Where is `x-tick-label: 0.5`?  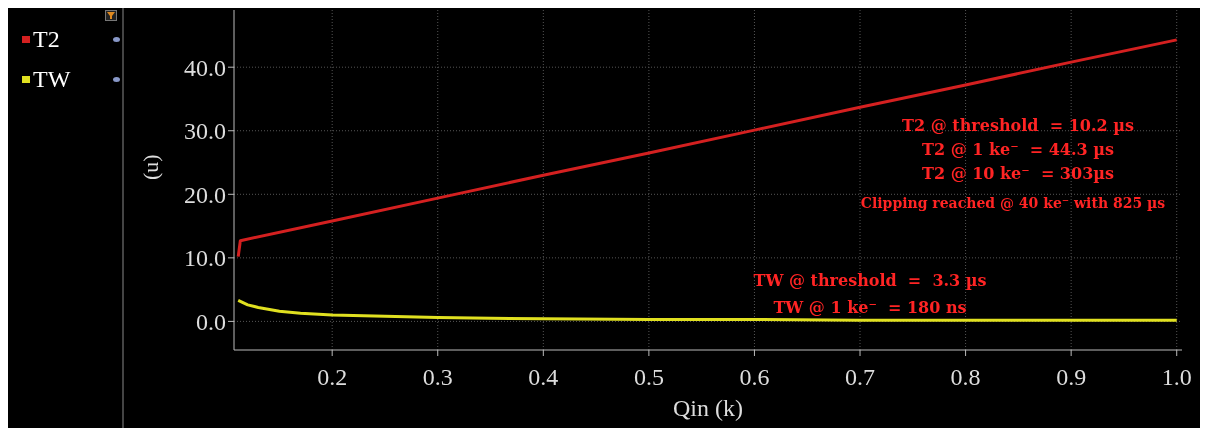 x-tick-label: 0.5 is located at coordinates (648, 377).